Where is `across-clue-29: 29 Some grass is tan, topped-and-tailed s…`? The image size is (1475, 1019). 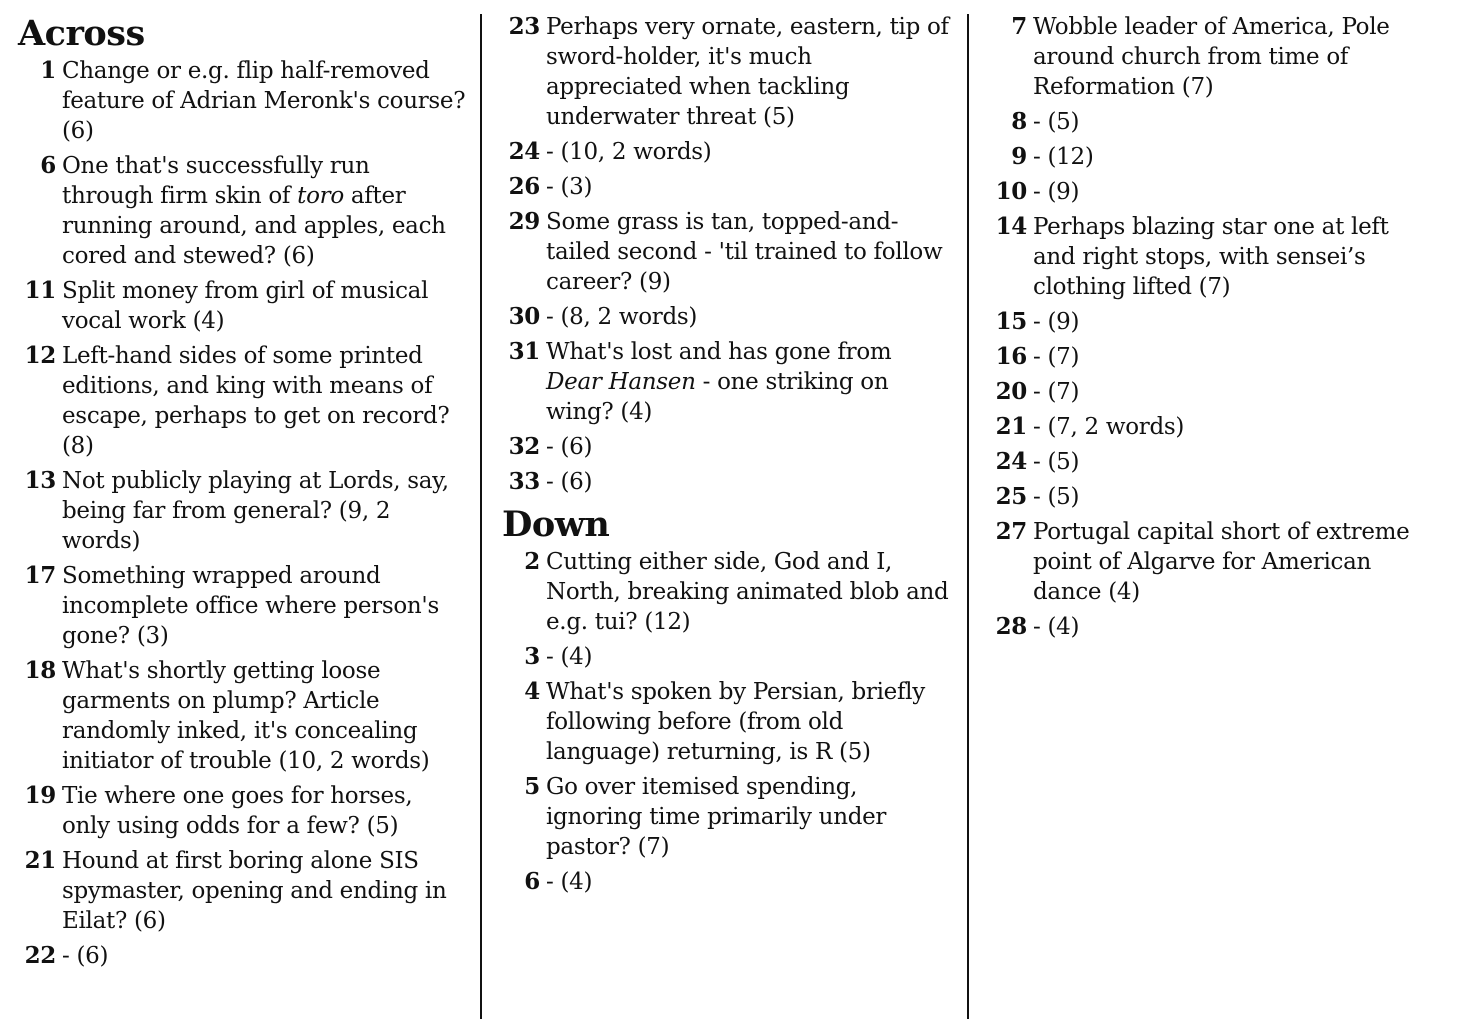
across-clue-29: 29 Some grass is tan, topped-and-tailed s… is located at coordinates (725, 252).